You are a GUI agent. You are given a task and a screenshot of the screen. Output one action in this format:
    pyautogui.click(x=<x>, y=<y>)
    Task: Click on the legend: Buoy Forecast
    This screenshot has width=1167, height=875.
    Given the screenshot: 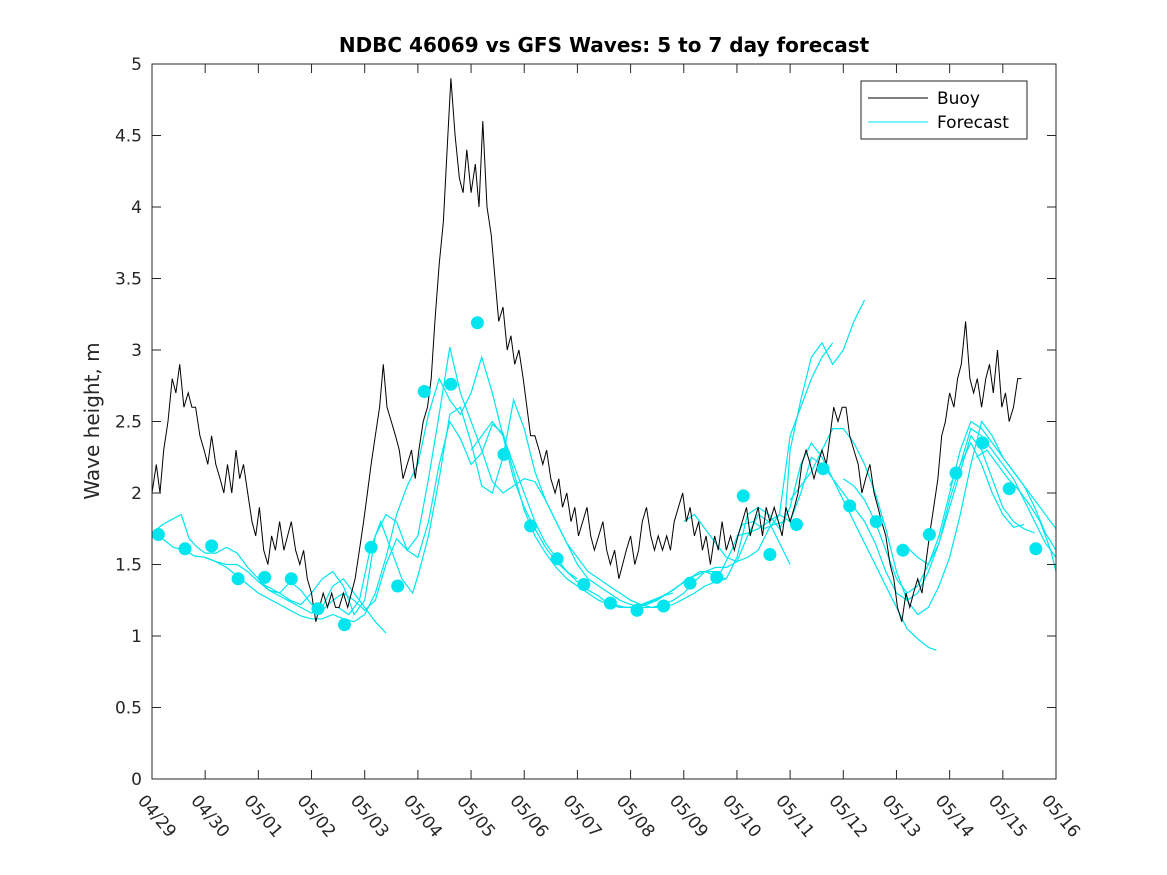 What is the action you would take?
    pyautogui.click(x=944, y=110)
    